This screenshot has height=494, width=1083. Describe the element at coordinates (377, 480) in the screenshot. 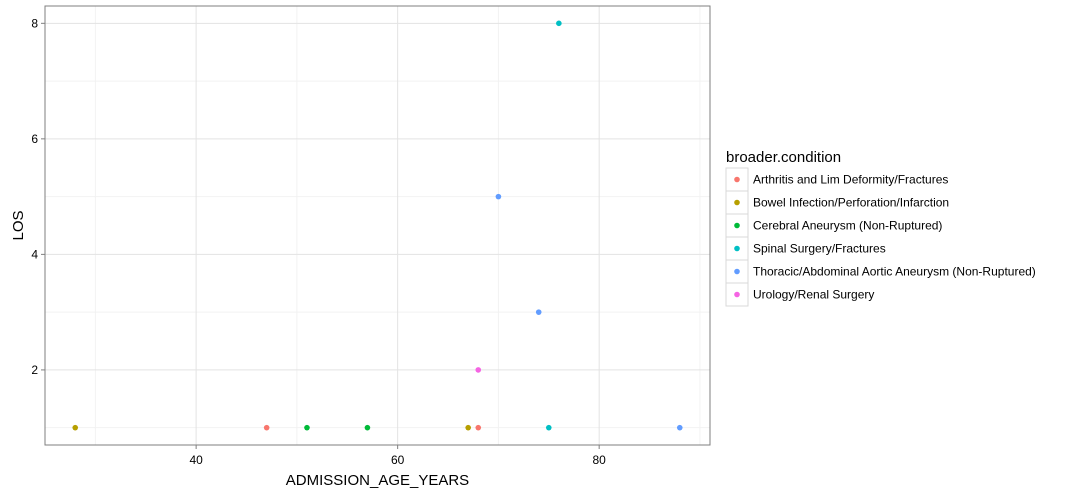

I see `x-axis-title: ADMISSION_AGE_YEARS` at that location.